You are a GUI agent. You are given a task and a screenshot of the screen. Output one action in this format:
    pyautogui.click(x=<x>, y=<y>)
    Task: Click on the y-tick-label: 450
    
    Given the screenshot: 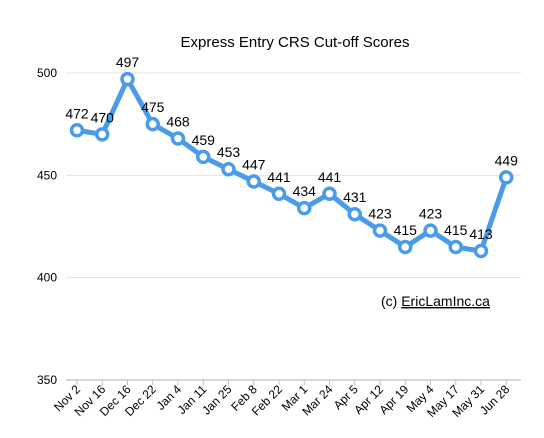 What is the action you would take?
    pyautogui.click(x=47, y=175)
    